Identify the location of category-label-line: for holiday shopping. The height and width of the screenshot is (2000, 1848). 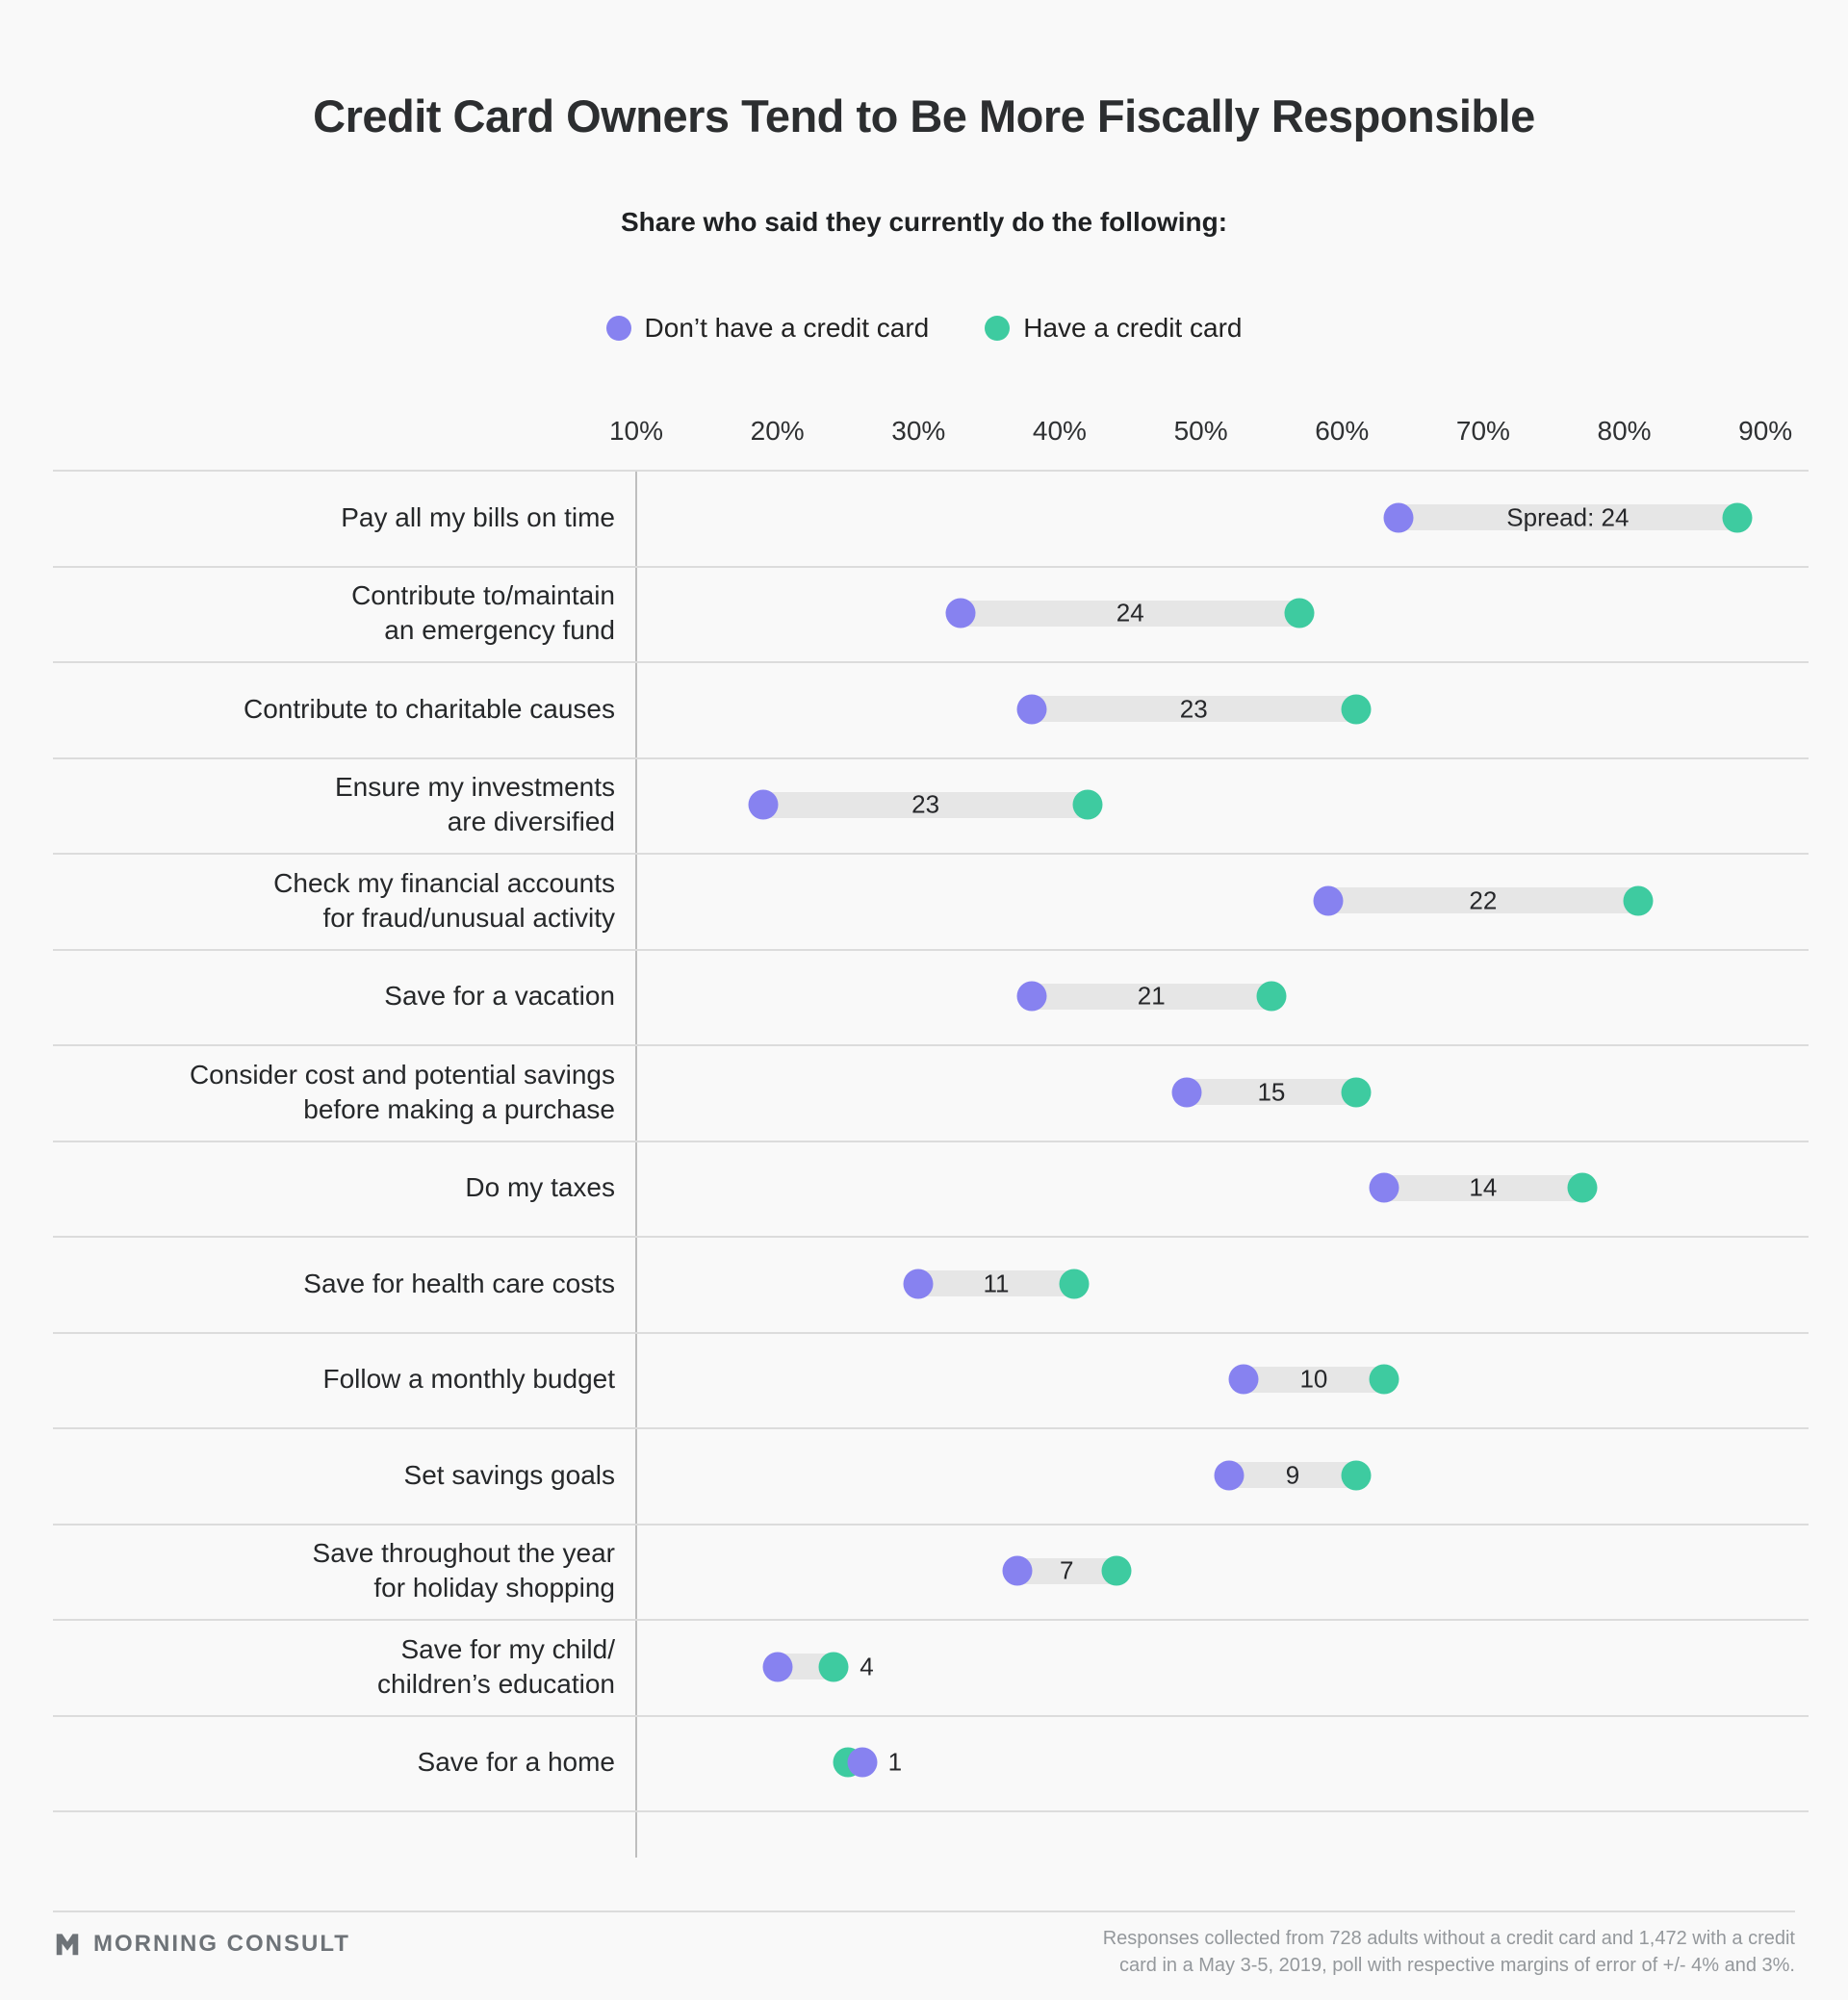
(494, 1588).